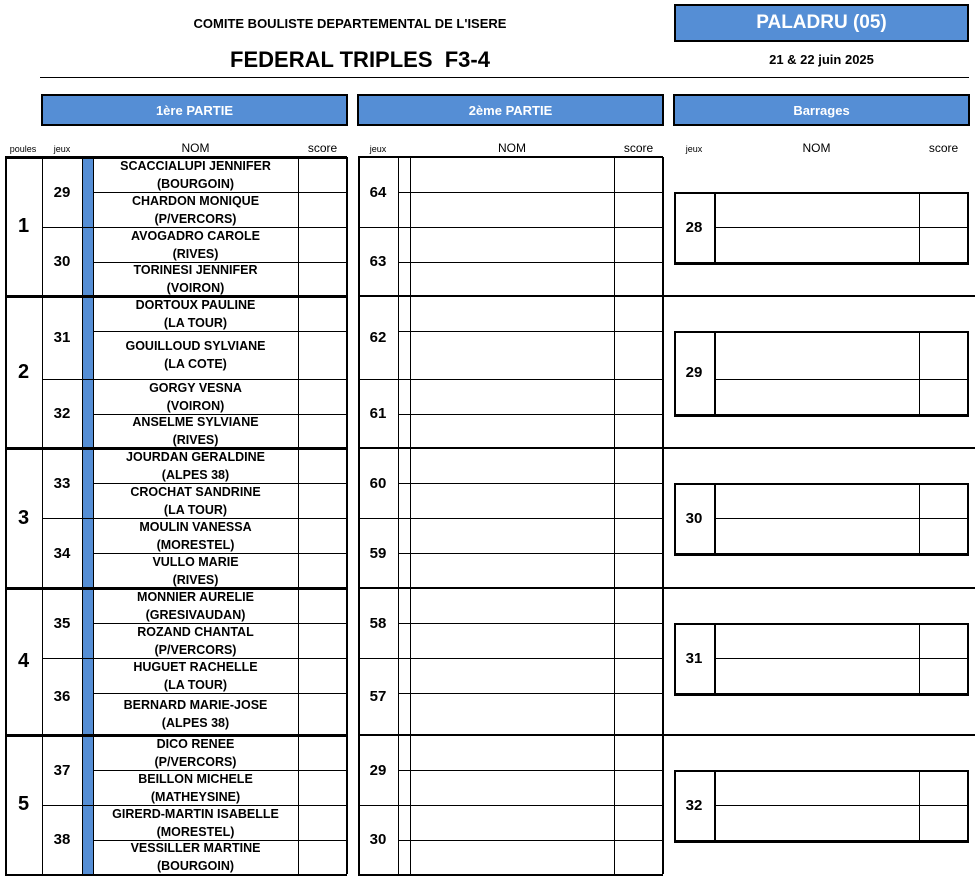  Describe the element at coordinates (23, 804) in the screenshot. I see `poule-number: 5` at that location.